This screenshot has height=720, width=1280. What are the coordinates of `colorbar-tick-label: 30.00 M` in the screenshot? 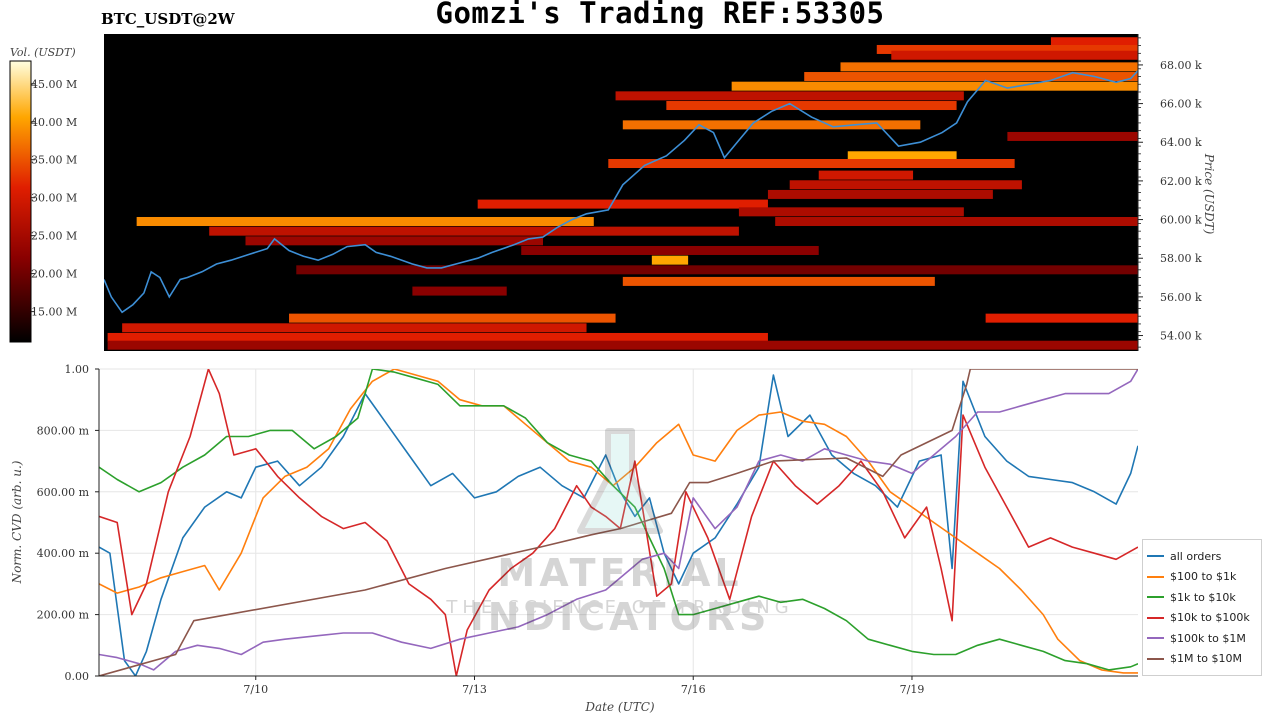 It's located at (54, 198).